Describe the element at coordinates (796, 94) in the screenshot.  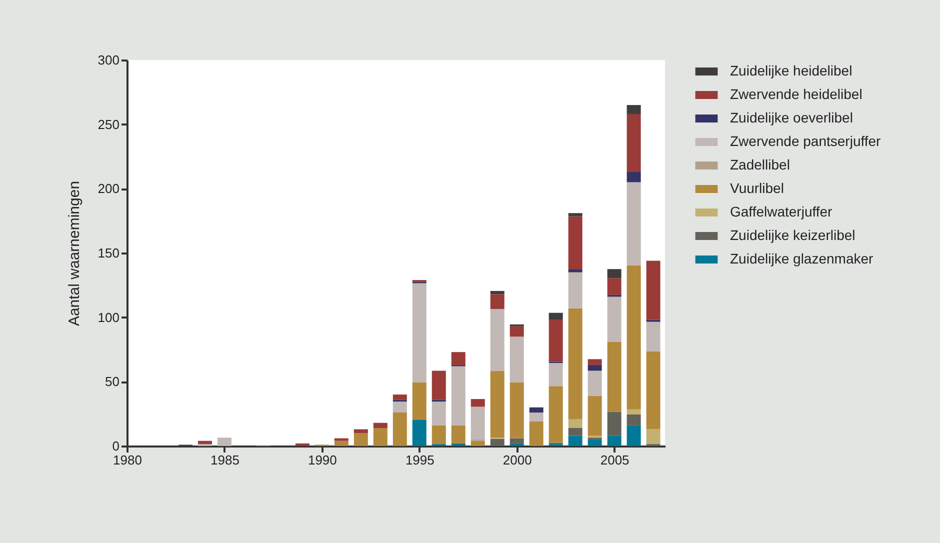
I see `legend-label: Zwervende heidelibel` at that location.